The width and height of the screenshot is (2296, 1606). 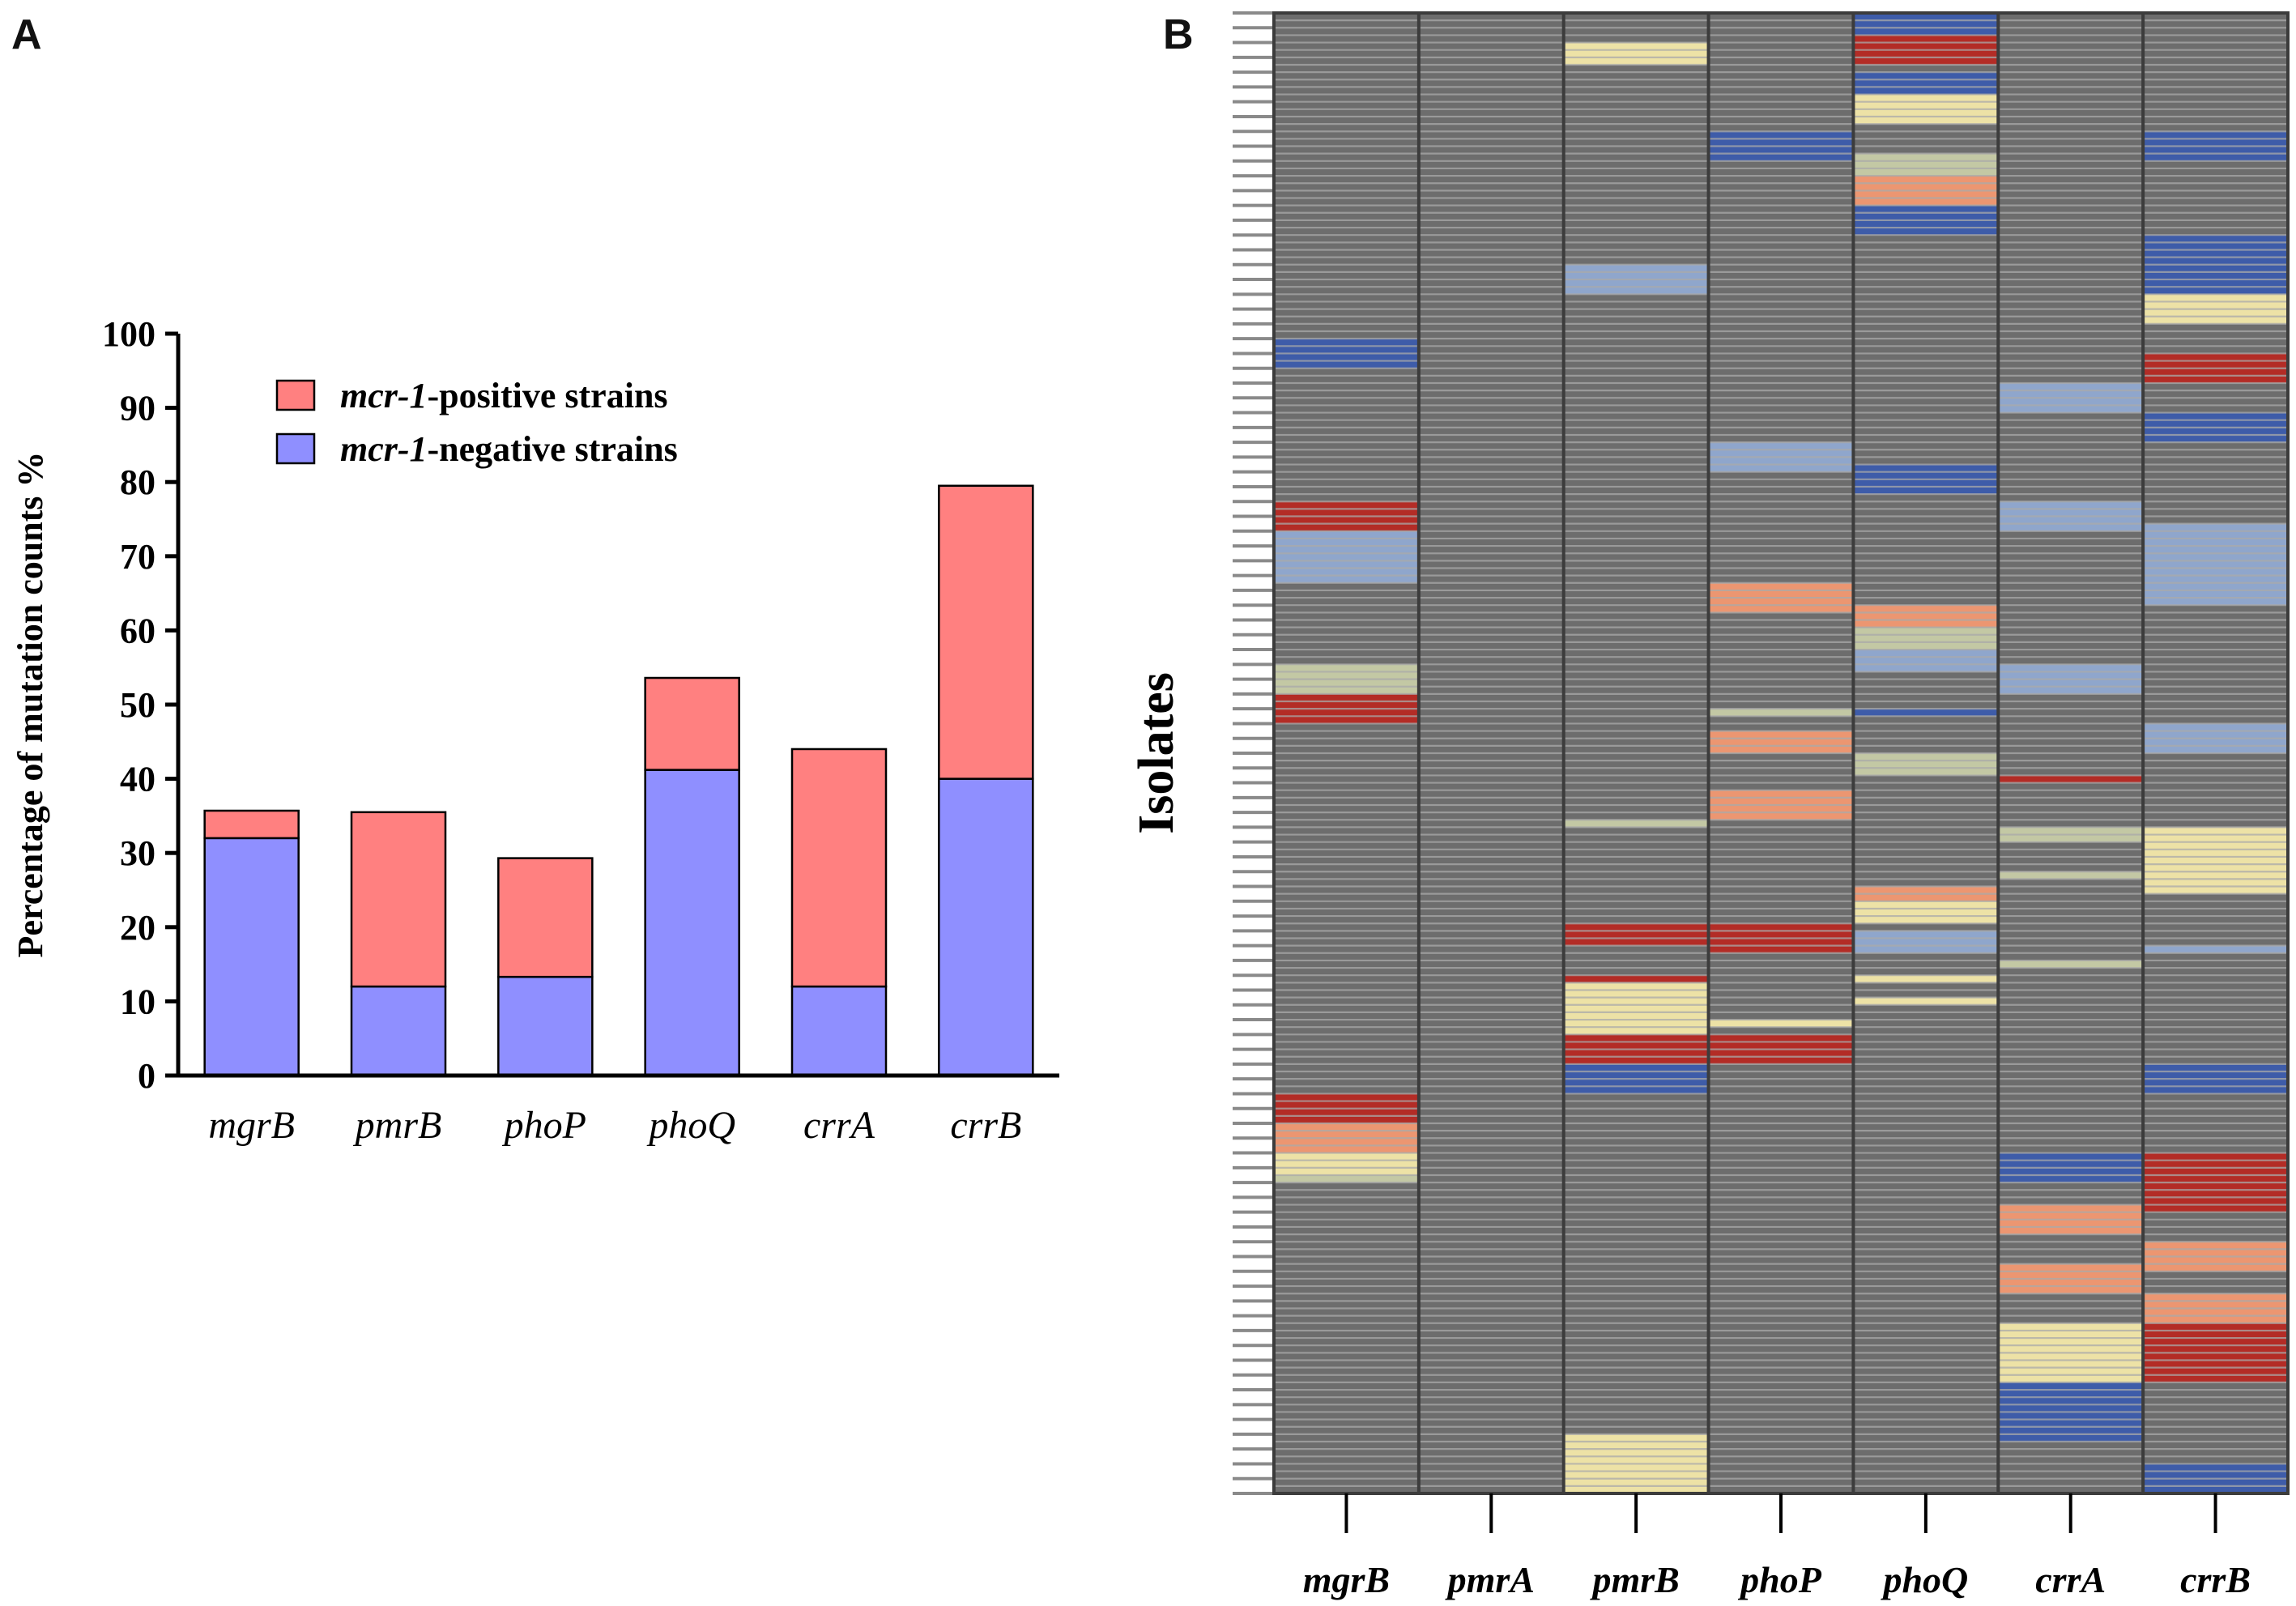 I want to click on x-category-label: crrA, so click(x=839, y=1125).